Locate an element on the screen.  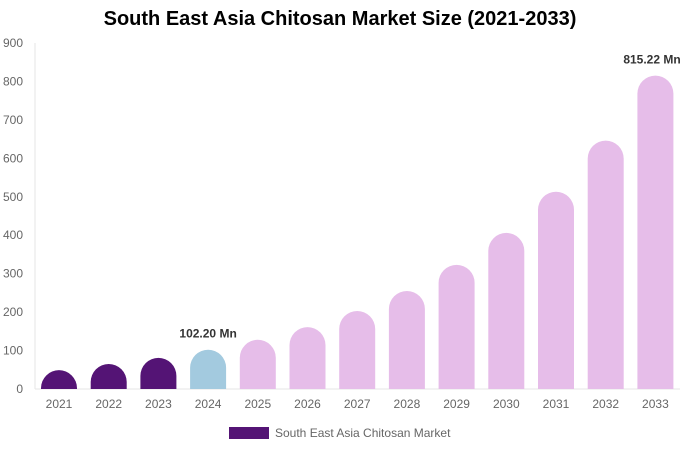
bar-2021 is located at coordinates (59, 379).